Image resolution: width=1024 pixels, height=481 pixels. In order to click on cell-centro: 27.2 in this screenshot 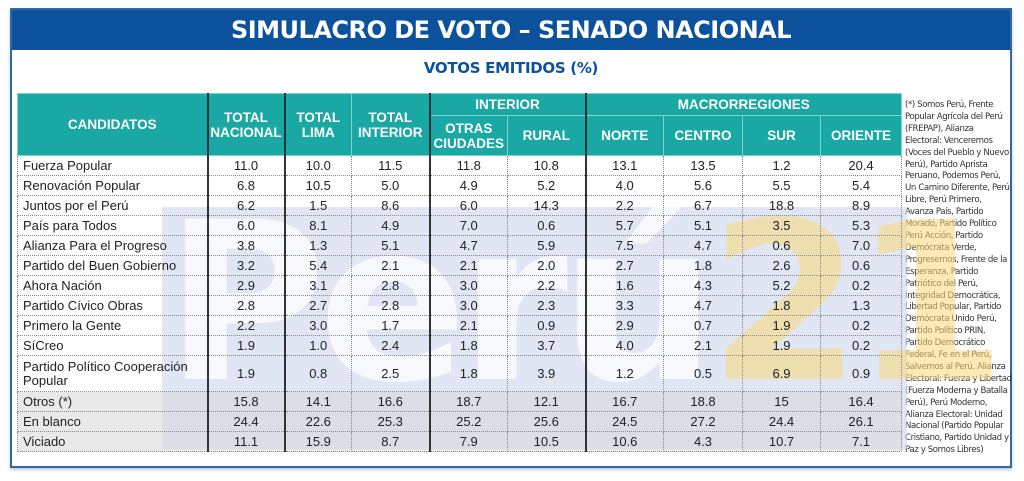, I will do `click(703, 421)`.